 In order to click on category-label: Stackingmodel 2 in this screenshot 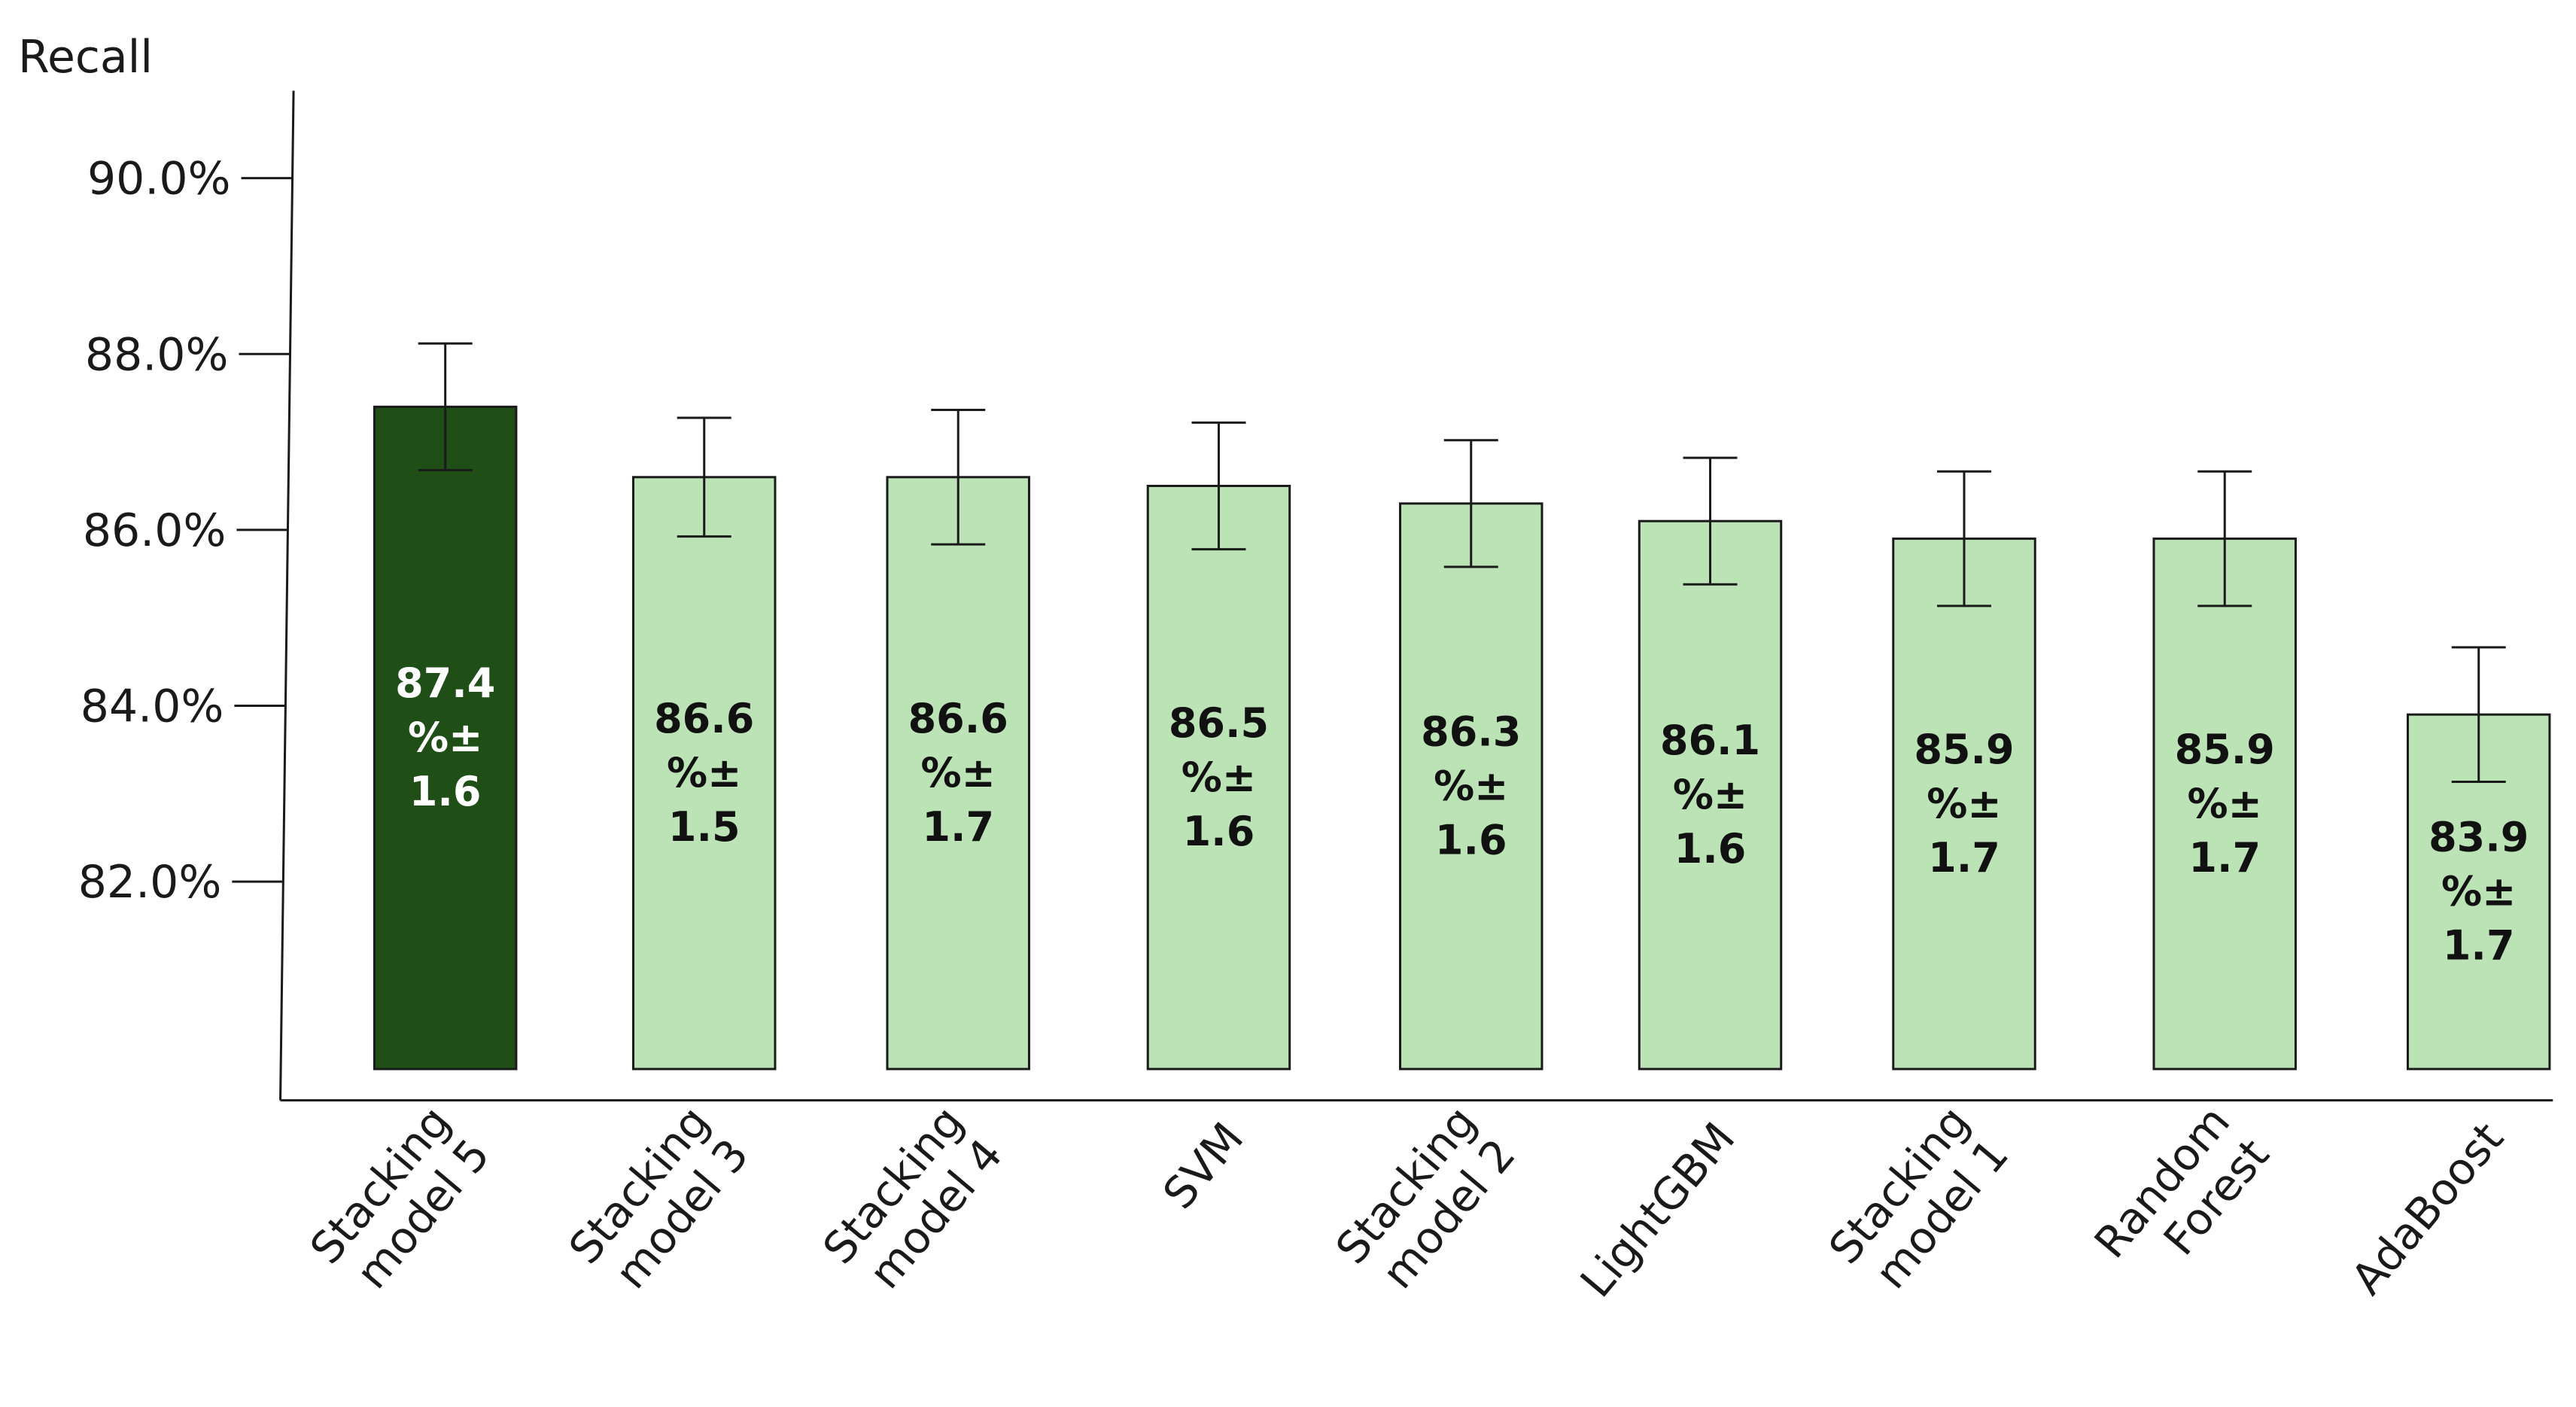, I will do `click(1425, 1201)`.